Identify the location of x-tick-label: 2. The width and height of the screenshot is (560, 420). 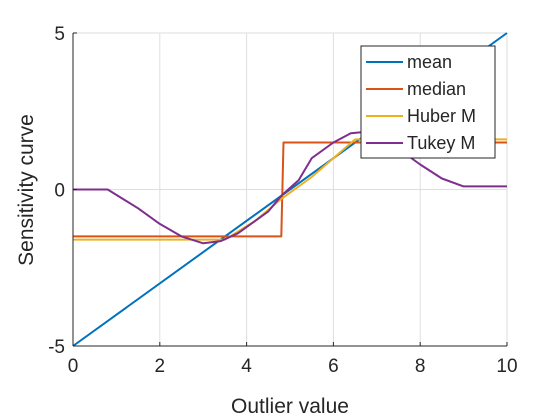
(160, 366).